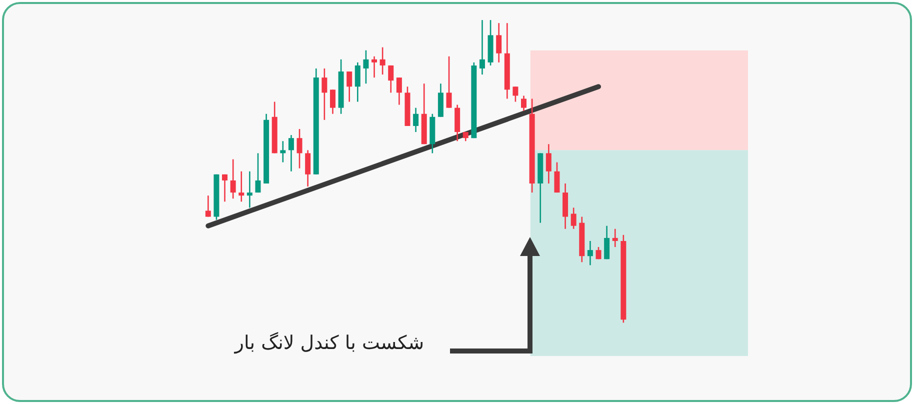  I want to click on text: شکست با کندل لانگ بار, so click(329, 343).